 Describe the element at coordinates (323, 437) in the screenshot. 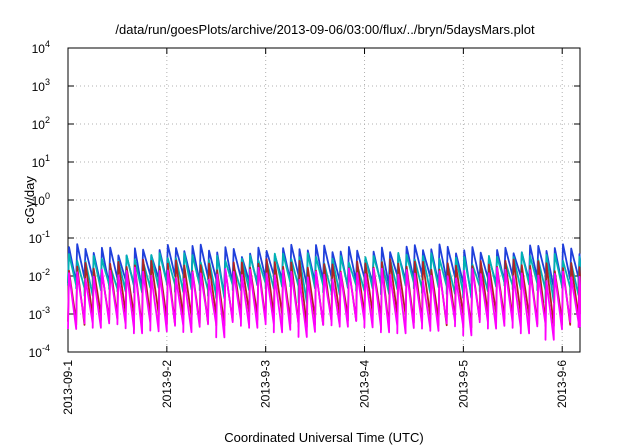

I see `x-axis-label: Coordinated Universal Time (UTC)` at that location.